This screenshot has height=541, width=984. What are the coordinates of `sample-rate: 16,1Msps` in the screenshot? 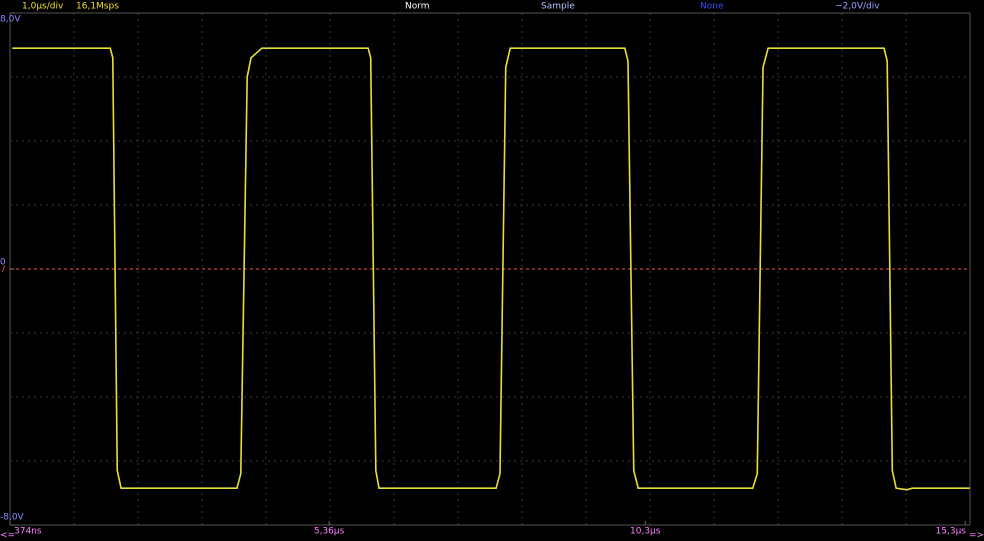 It's located at (97, 7).